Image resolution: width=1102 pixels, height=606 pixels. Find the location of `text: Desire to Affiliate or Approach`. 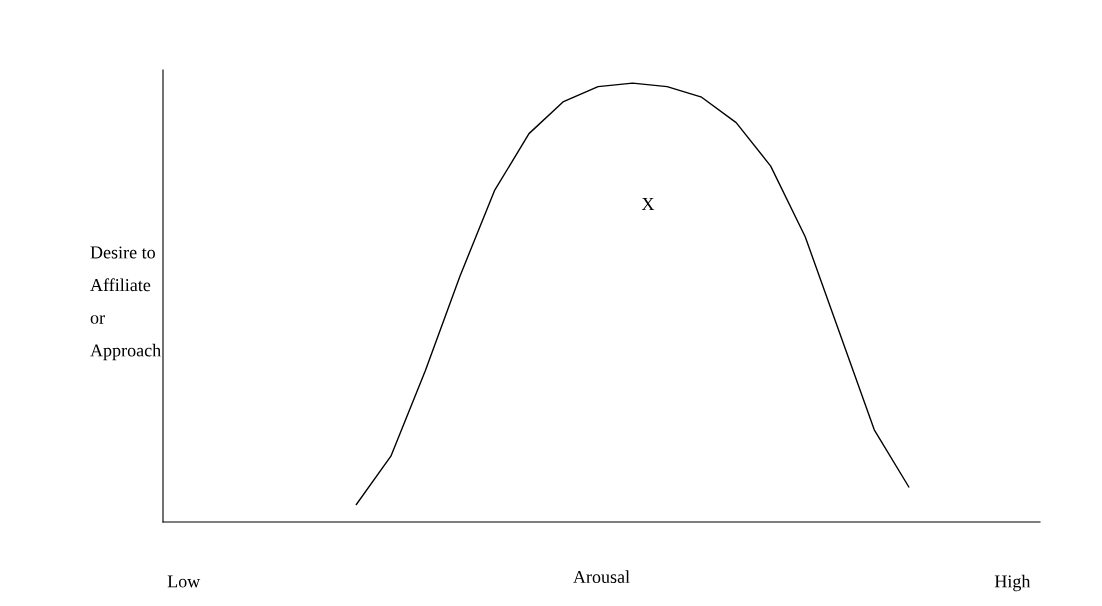

text: Desire to Affiliate or Approach is located at coordinates (125, 303).